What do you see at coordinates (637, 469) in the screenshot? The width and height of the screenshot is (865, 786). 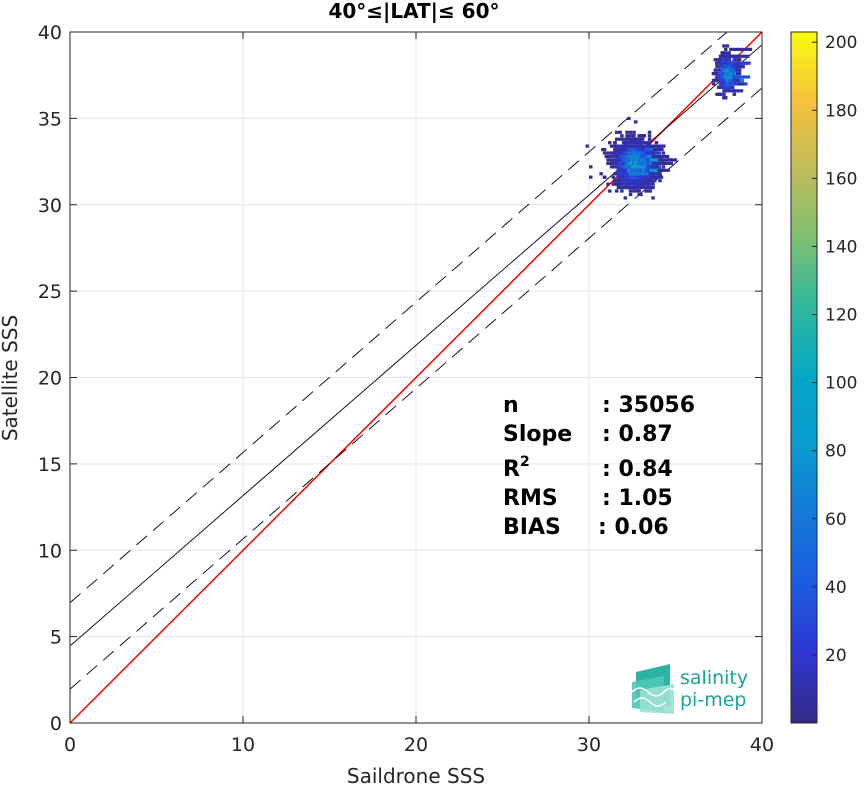 I see `stat-r2-value: : 0.84` at bounding box center [637, 469].